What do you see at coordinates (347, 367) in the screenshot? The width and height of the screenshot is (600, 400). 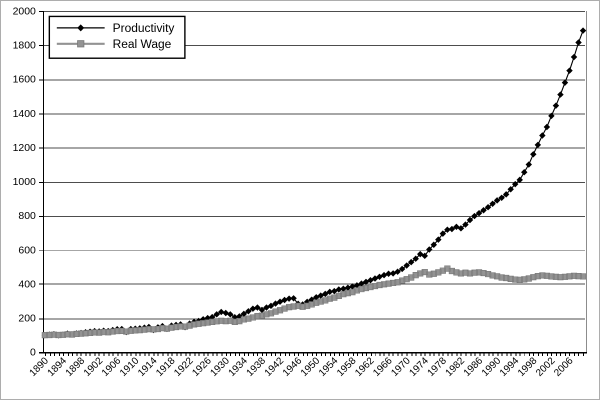 I see `x-tick-label: 1958` at bounding box center [347, 367].